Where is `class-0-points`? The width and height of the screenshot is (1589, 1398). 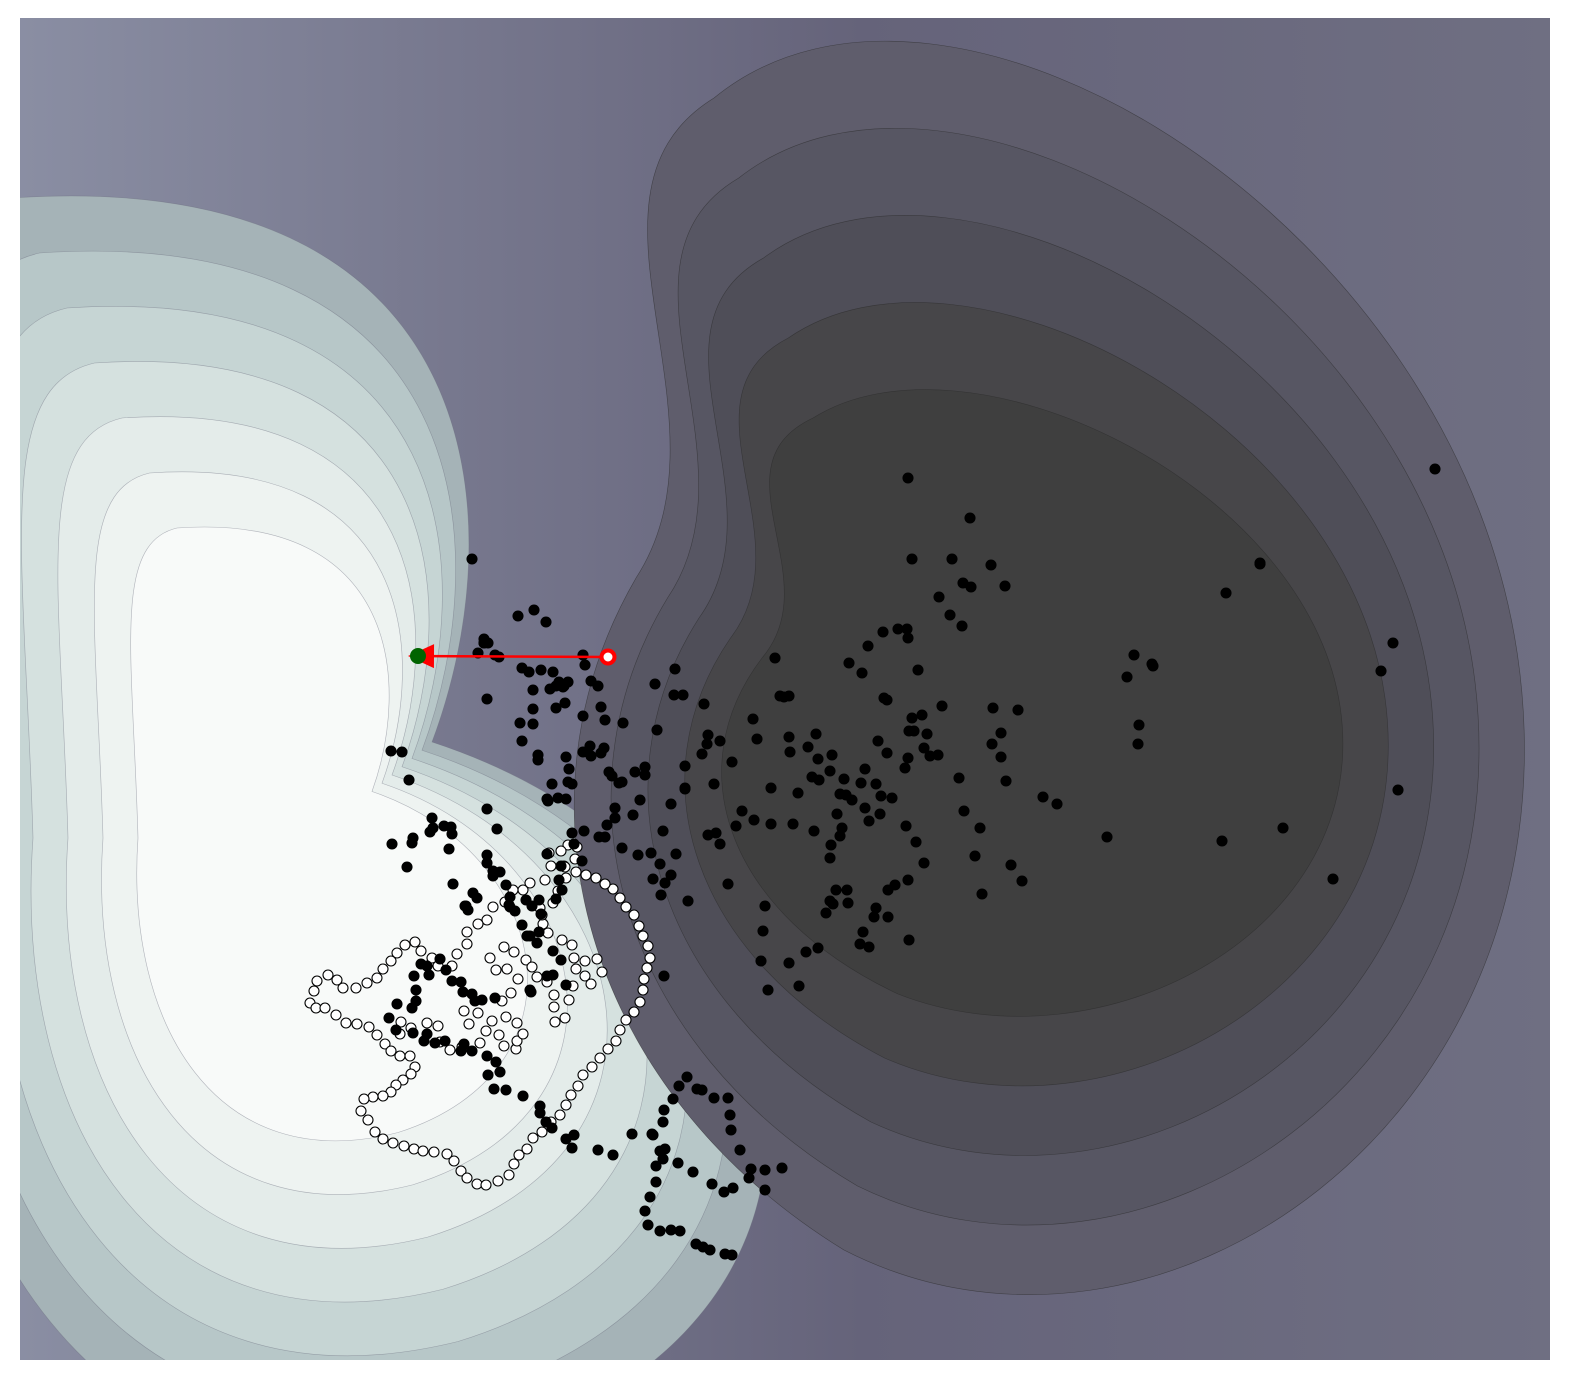
class-0-points is located at coordinates (480, 1015).